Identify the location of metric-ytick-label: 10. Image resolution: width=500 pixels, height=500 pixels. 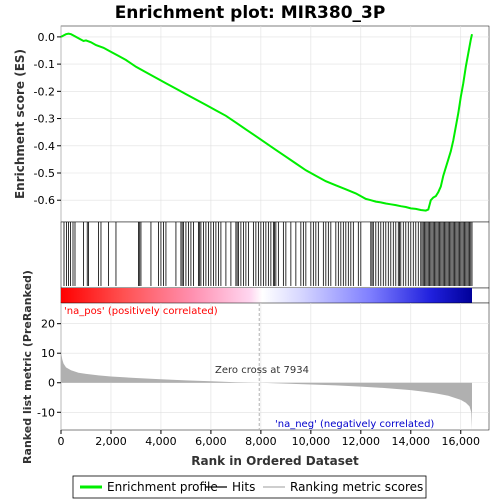
(48, 353).